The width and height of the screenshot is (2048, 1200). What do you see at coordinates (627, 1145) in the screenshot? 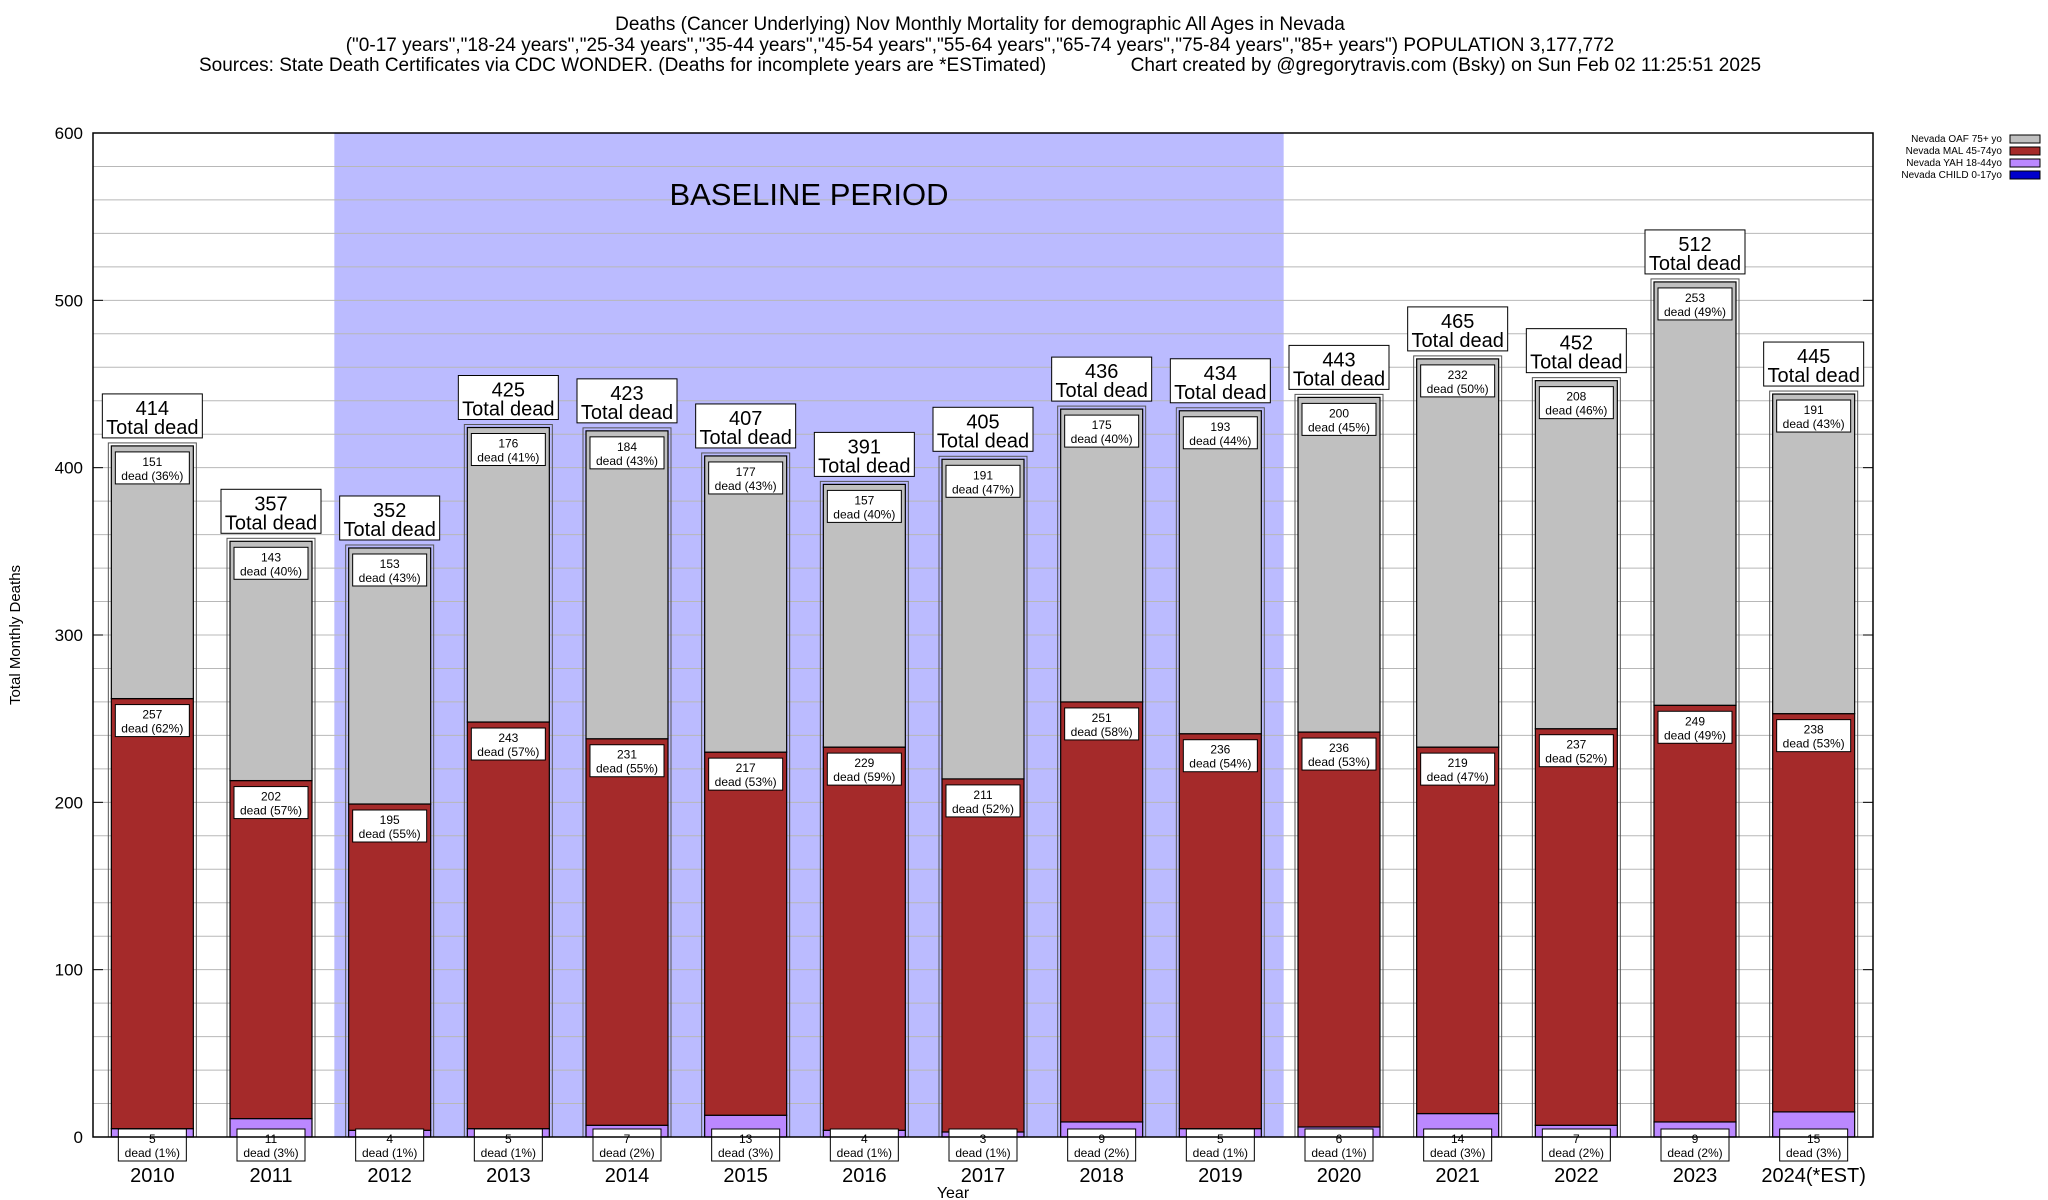
I see `label-yah-2014-box` at bounding box center [627, 1145].